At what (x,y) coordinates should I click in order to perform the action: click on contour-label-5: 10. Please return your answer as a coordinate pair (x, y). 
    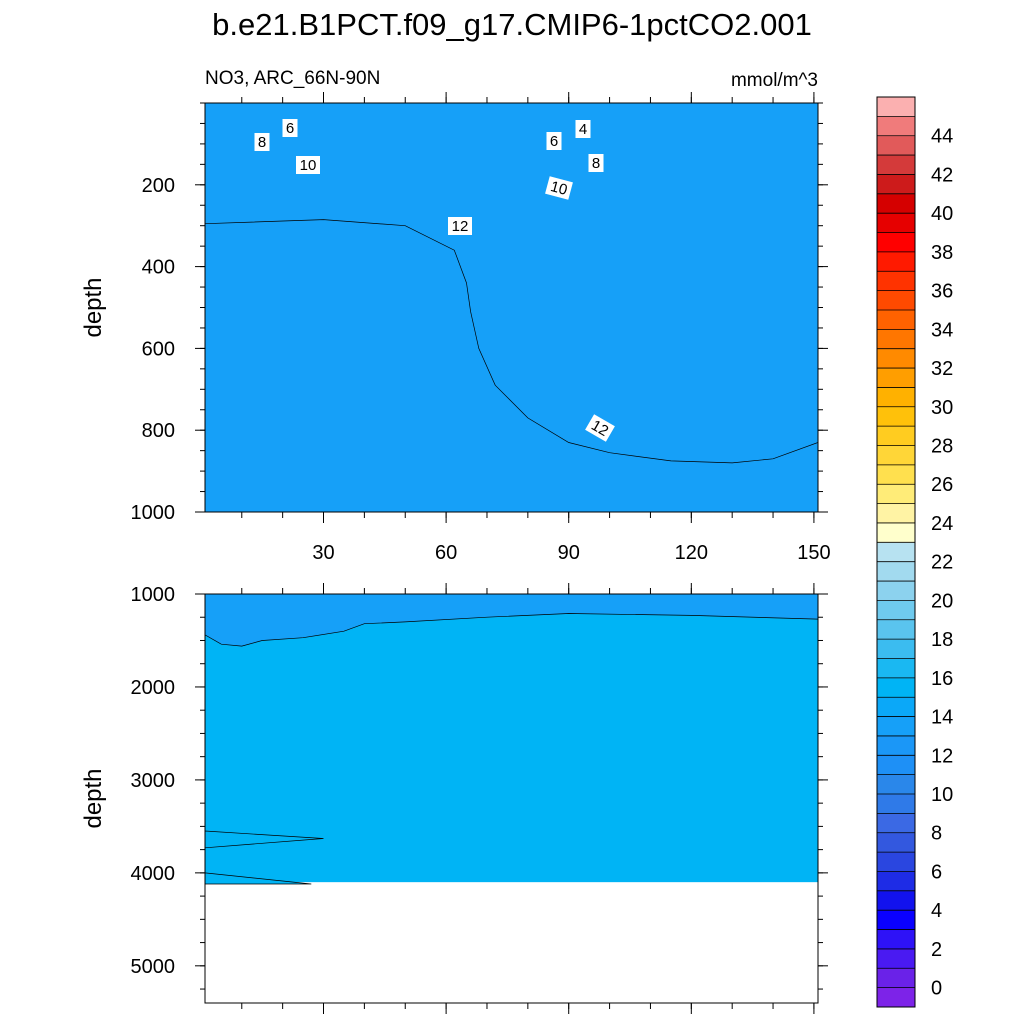
    Looking at the image, I should click on (308, 165).